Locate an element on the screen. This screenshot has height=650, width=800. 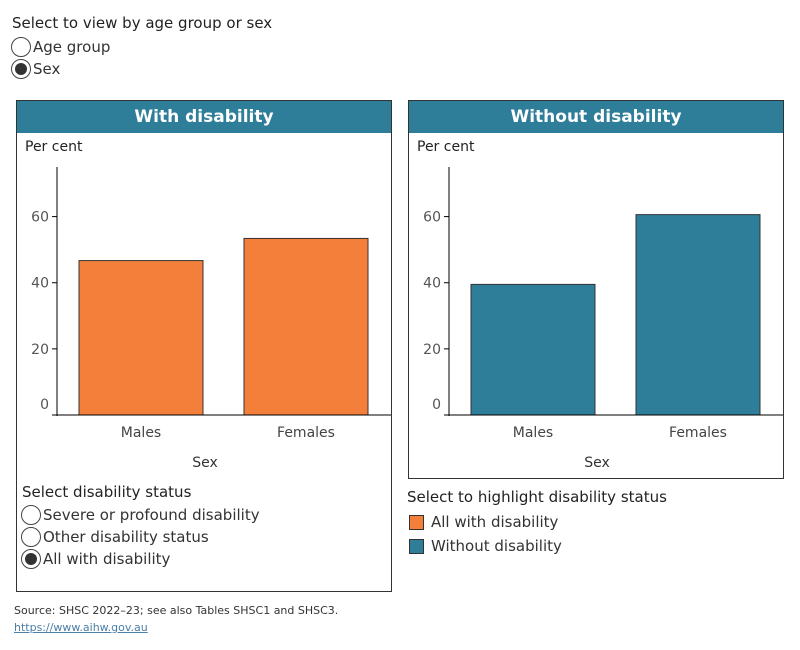
legend-item-without: Without disability is located at coordinates (485, 546).